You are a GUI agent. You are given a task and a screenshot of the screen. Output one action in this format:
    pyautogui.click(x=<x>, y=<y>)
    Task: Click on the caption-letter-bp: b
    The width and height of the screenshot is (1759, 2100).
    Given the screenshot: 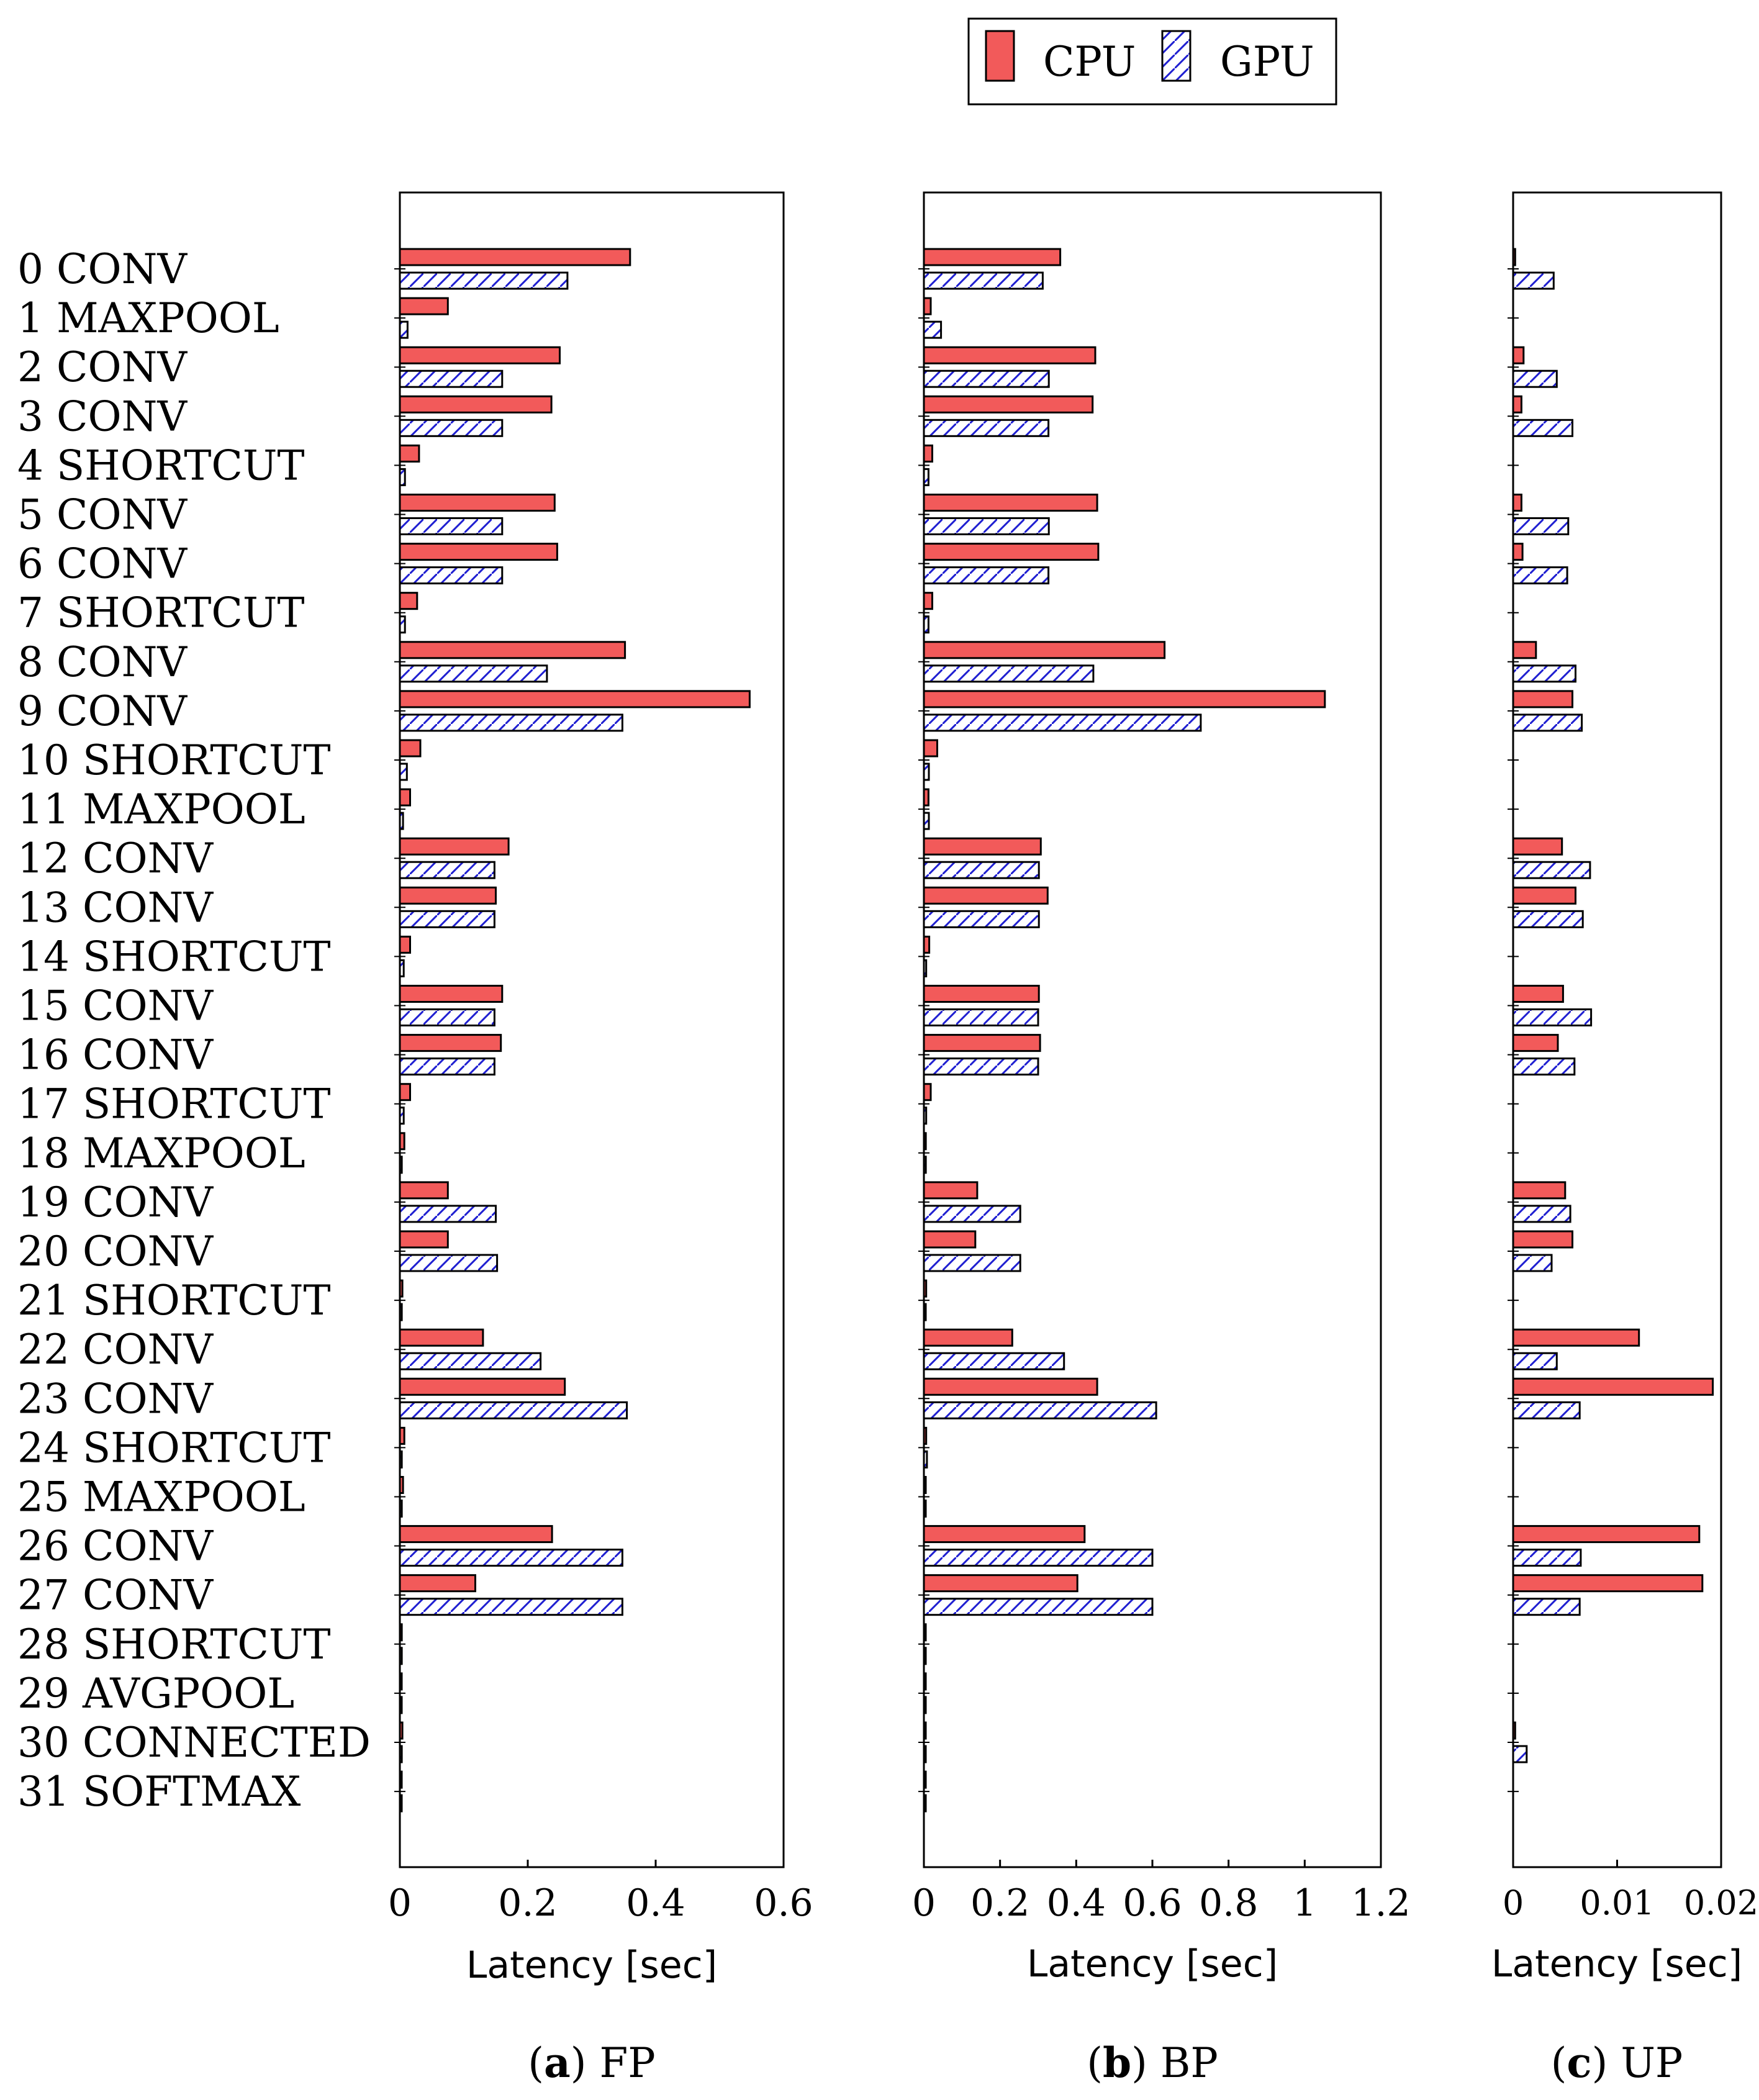 What is the action you would take?
    pyautogui.click(x=1117, y=2063)
    